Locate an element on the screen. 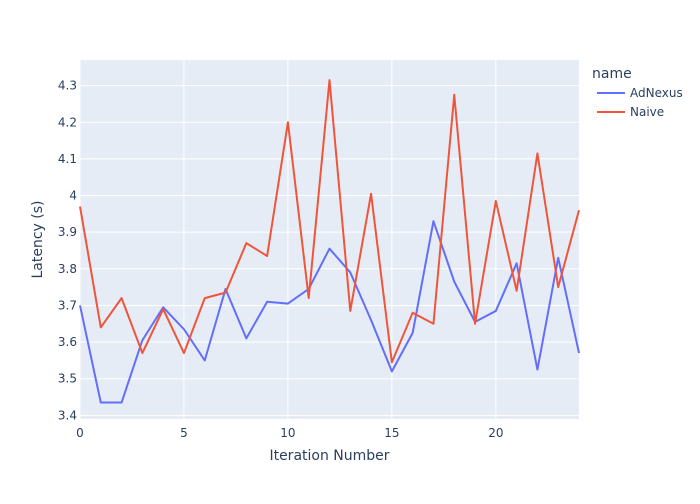 The width and height of the screenshot is (700, 504). x-tick-label: 15 is located at coordinates (391, 433).